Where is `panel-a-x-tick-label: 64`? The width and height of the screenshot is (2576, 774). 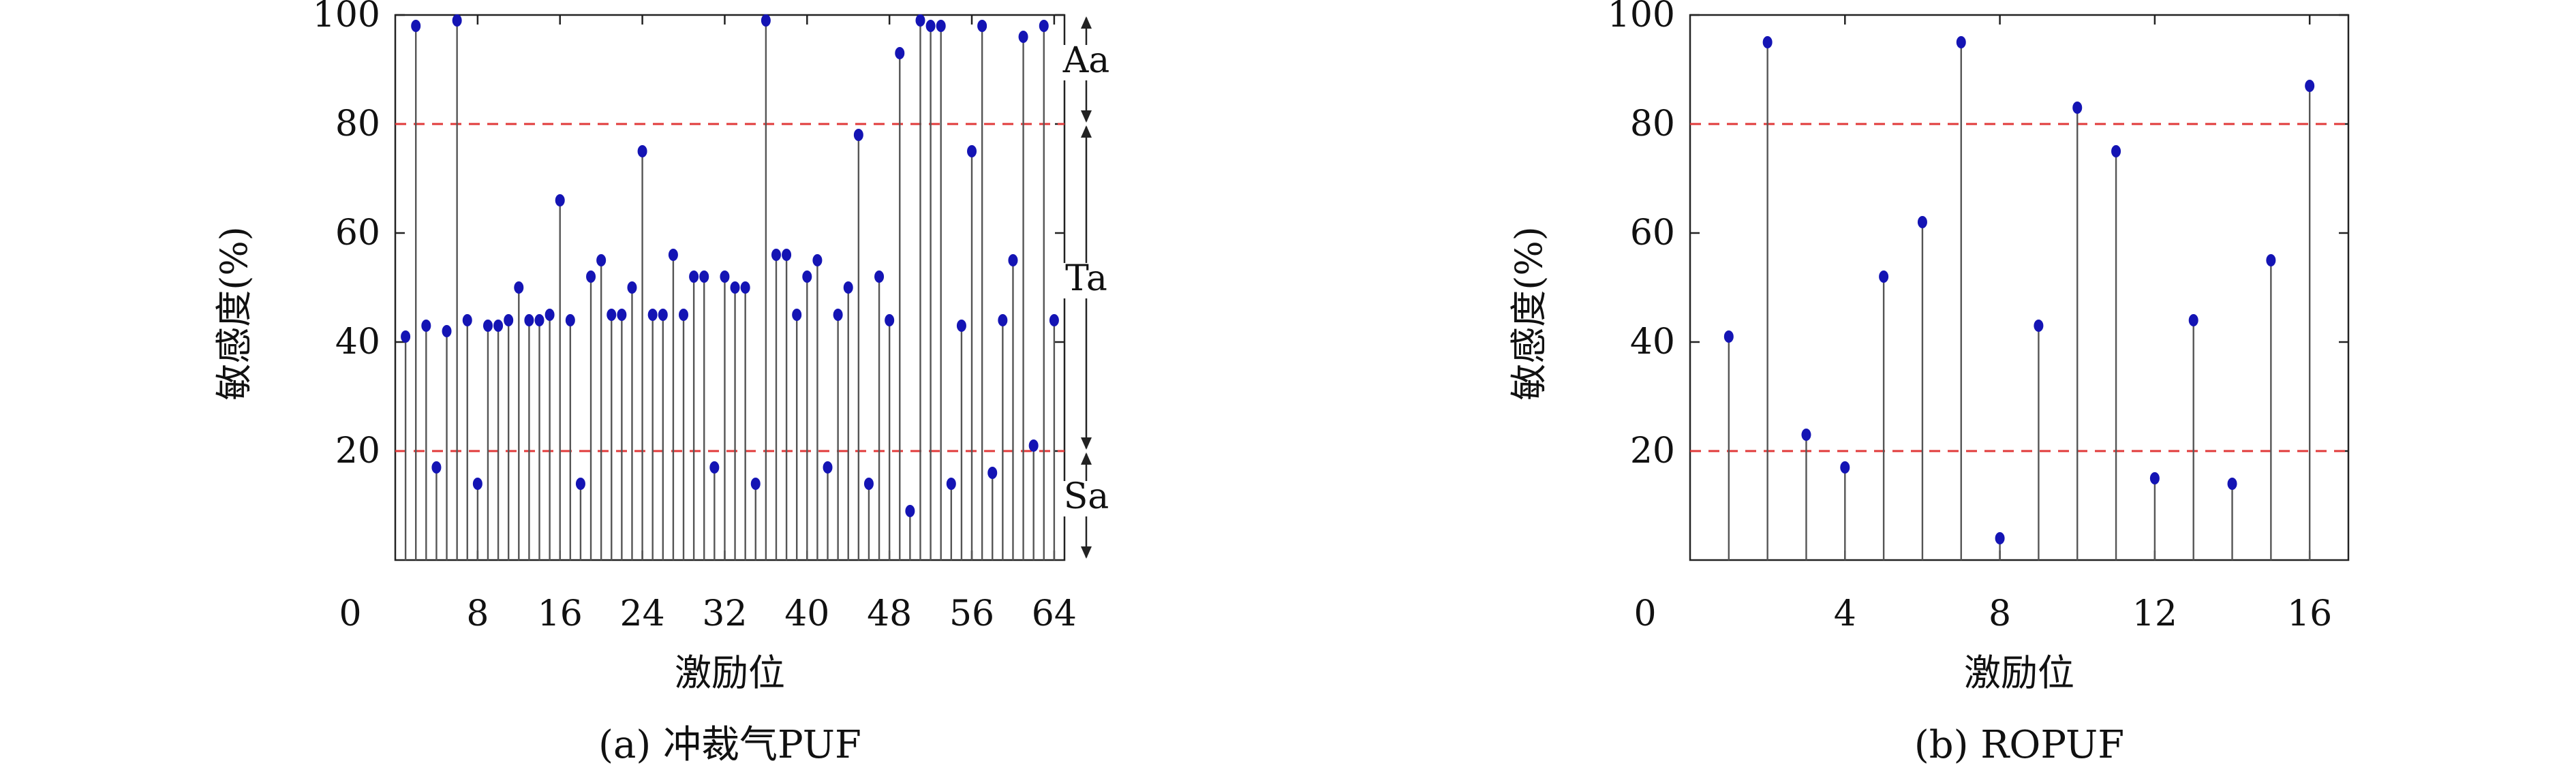
panel-a-x-tick-label: 64 is located at coordinates (1054, 613).